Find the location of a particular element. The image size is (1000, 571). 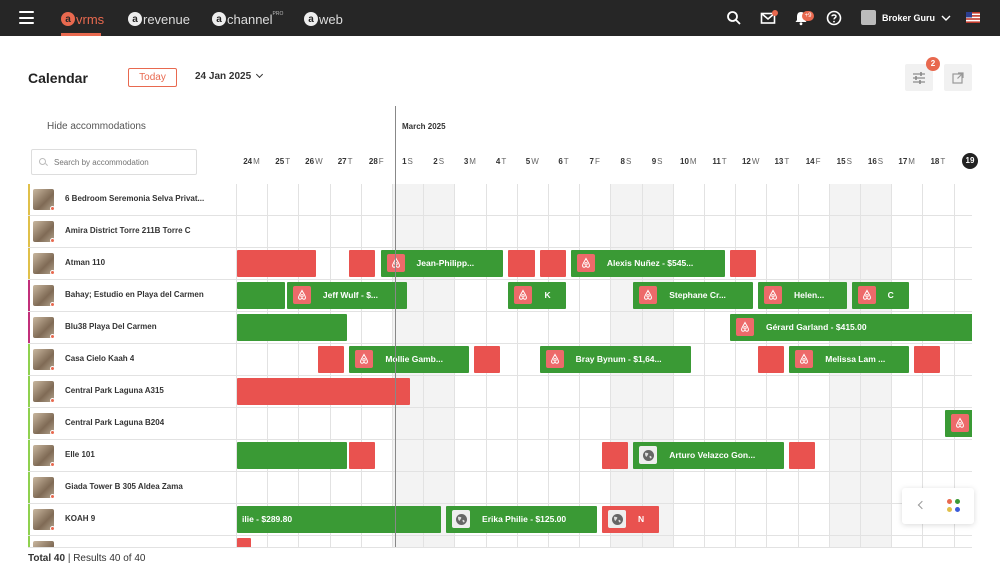

accommodation-name: Bahay; Estudio en Playa del Carmen is located at coordinates (134, 294).